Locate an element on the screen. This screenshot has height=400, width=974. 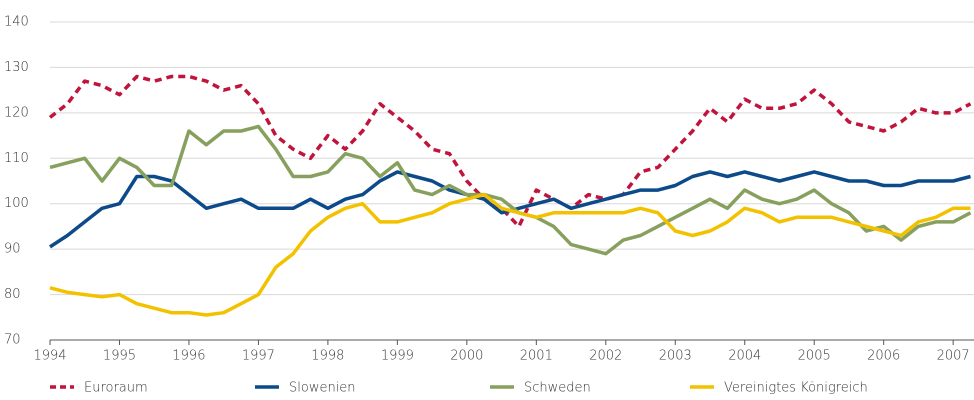
x-tick-label: 1997 is located at coordinates (258, 356).